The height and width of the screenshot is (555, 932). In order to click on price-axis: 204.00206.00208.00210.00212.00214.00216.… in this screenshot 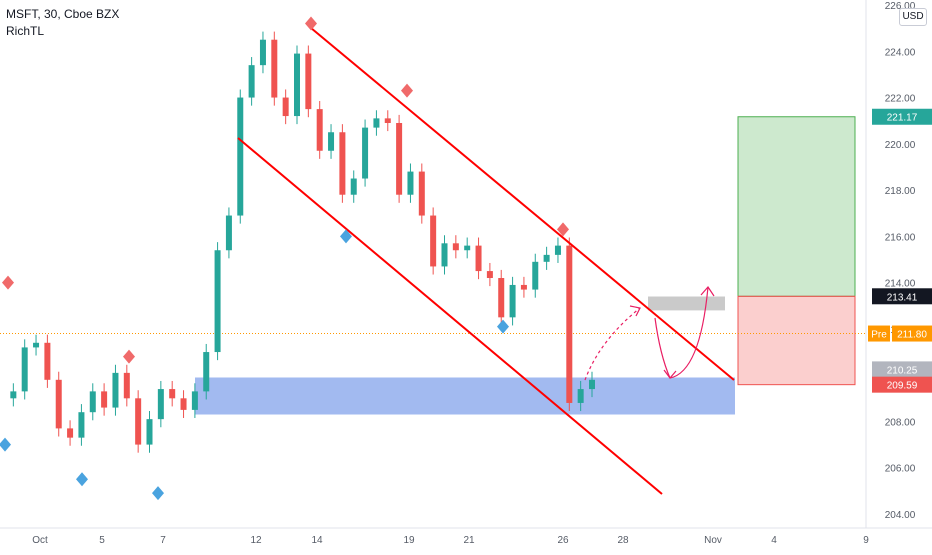, I will do `click(890, 264)`.